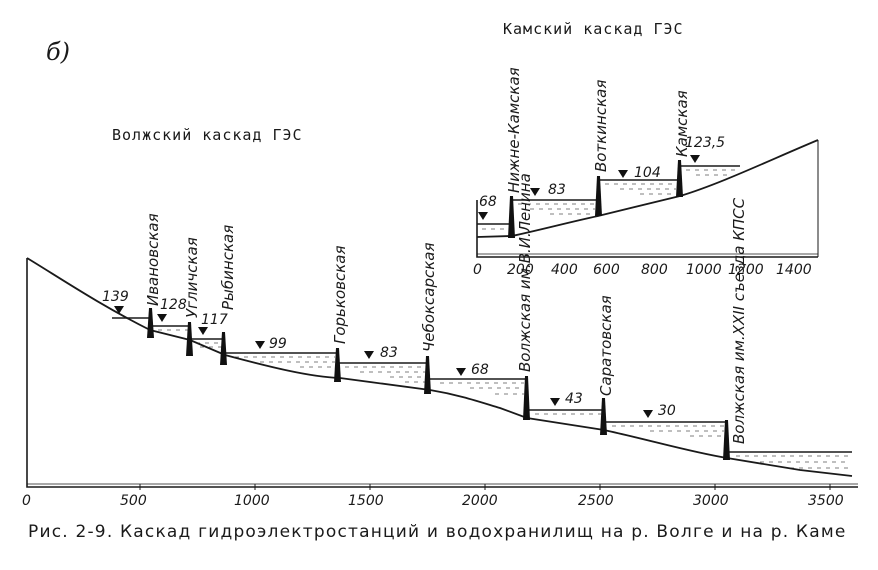  What do you see at coordinates (477, 270) in the screenshot?
I see `kama-tick: 0` at bounding box center [477, 270].